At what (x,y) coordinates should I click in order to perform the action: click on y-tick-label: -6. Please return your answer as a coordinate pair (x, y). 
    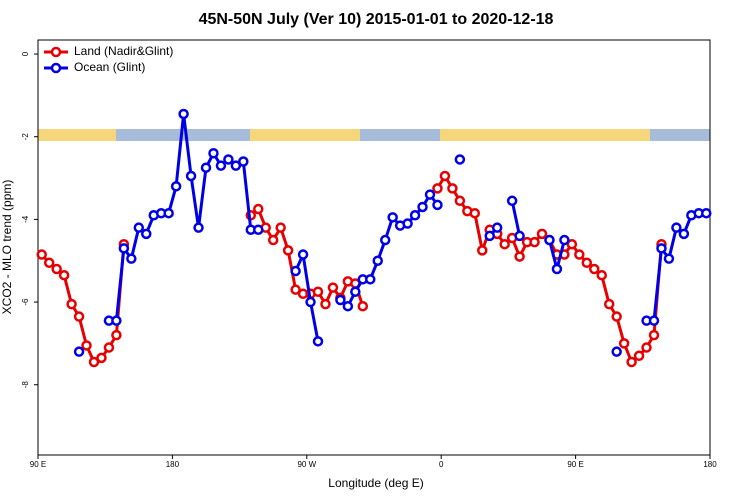
    Looking at the image, I should click on (25, 302).